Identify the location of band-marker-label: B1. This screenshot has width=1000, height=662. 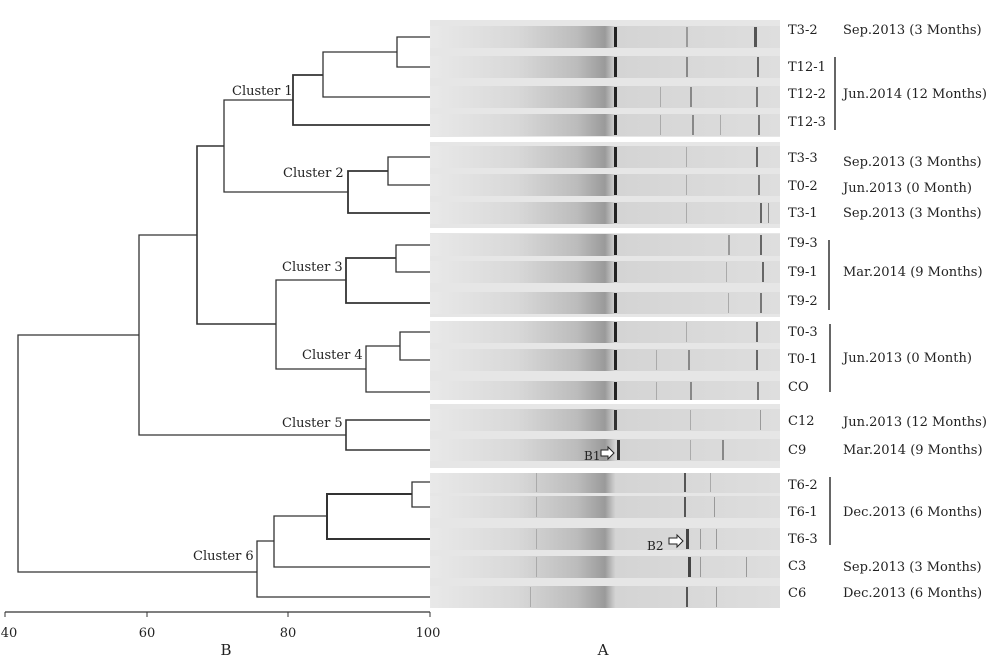
(592, 456).